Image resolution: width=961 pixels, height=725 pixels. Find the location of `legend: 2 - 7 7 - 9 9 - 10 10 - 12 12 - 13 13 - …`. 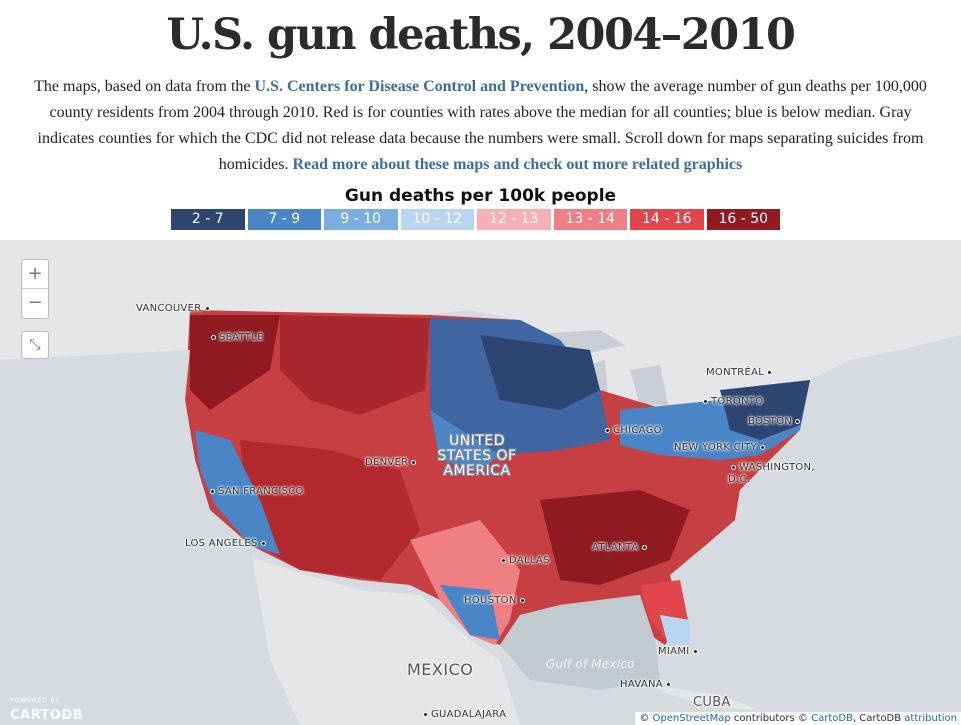

legend: 2 - 7 7 - 9 9 - 10 10 - 12 12 - 13 13 - … is located at coordinates (475, 219).